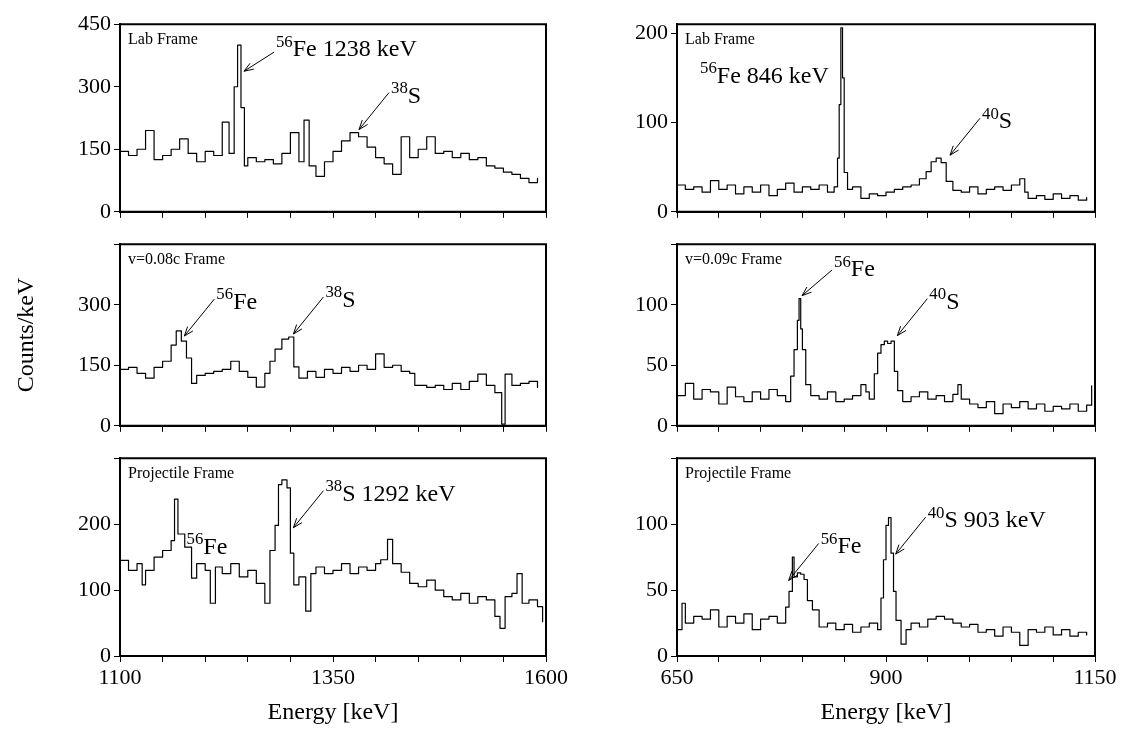 The height and width of the screenshot is (744, 1145). What do you see at coordinates (546, 676) in the screenshot?
I see `x-tick-label: 1600` at bounding box center [546, 676].